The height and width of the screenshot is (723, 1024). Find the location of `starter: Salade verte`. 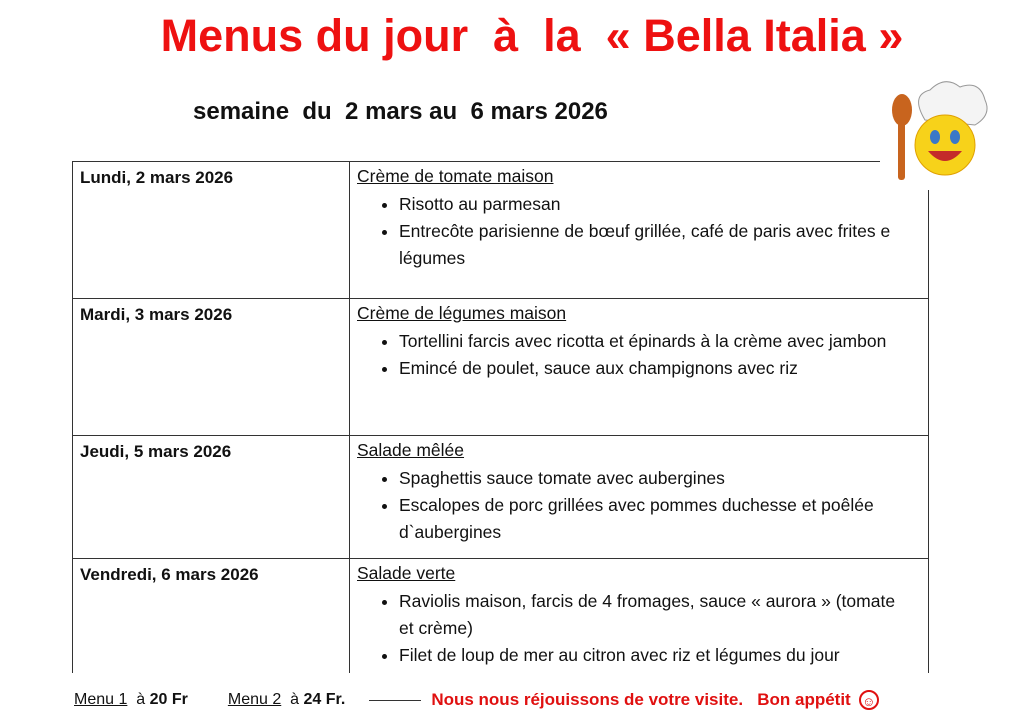

starter: Salade verte is located at coordinates (406, 573).